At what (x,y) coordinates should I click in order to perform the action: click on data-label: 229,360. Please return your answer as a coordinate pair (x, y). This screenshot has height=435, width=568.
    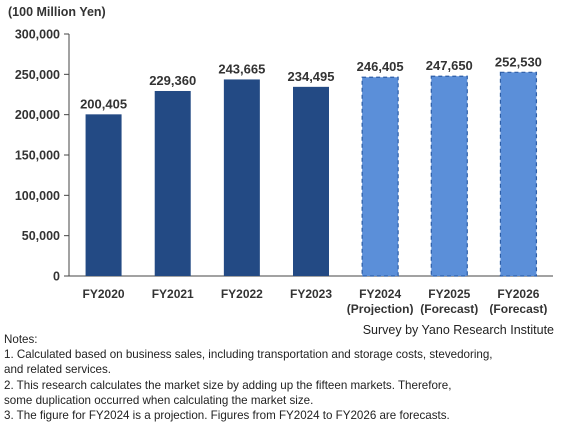
    Looking at the image, I should click on (172, 80).